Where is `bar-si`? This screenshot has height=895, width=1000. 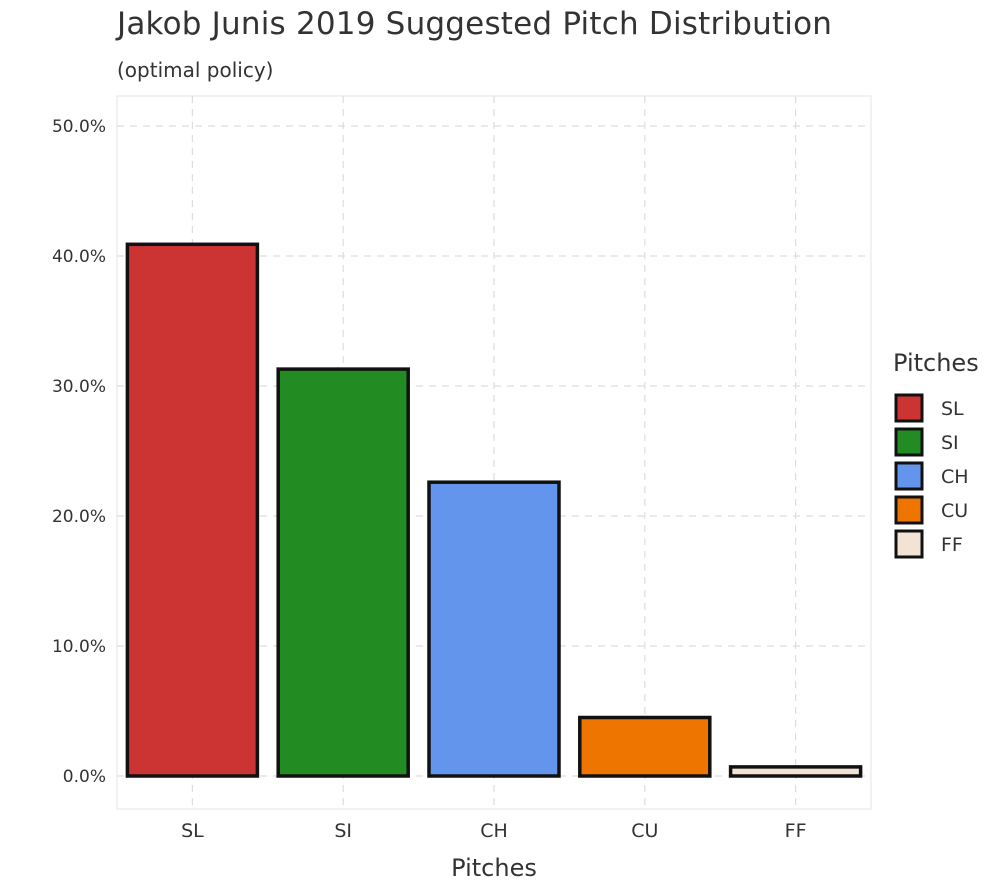 bar-si is located at coordinates (343, 572).